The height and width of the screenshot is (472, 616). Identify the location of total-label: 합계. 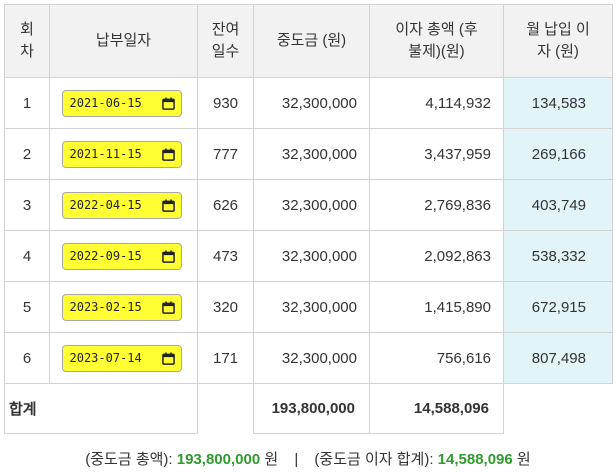
(101, 408).